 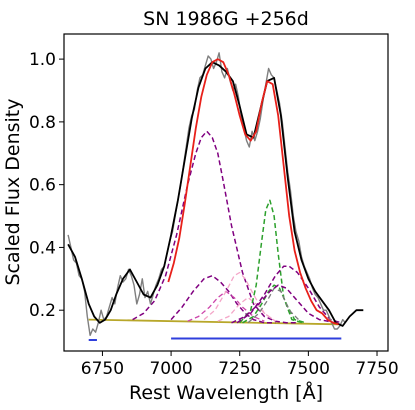 I want to click on x-tick-label-7250: 7250, so click(x=239, y=369).